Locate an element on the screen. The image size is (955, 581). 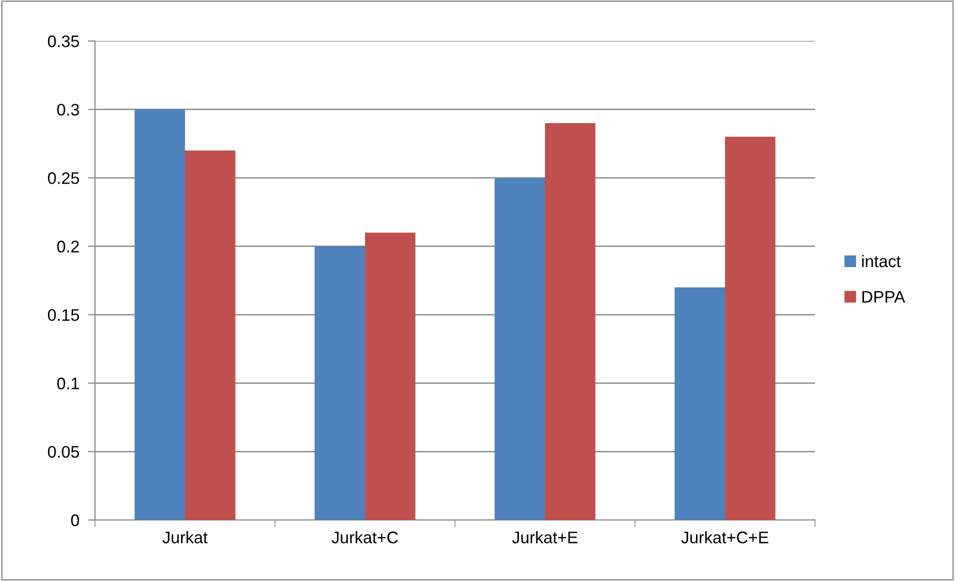
legend-label: intact is located at coordinates (881, 261).